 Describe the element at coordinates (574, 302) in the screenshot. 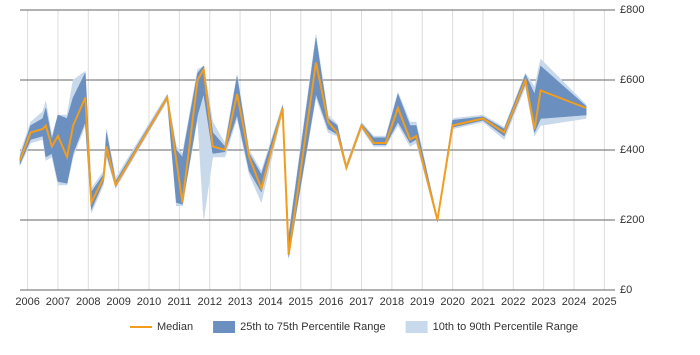

I see `x-tick-label: 2024` at that location.